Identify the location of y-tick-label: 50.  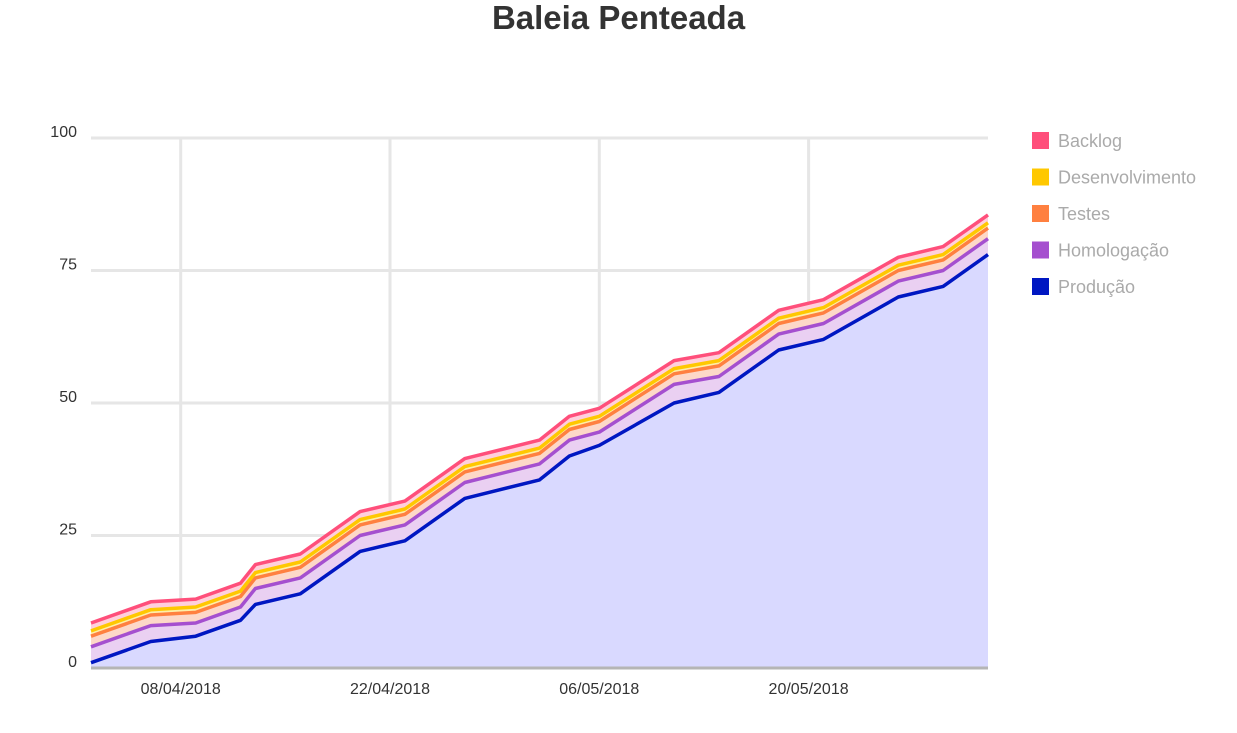
(68, 397).